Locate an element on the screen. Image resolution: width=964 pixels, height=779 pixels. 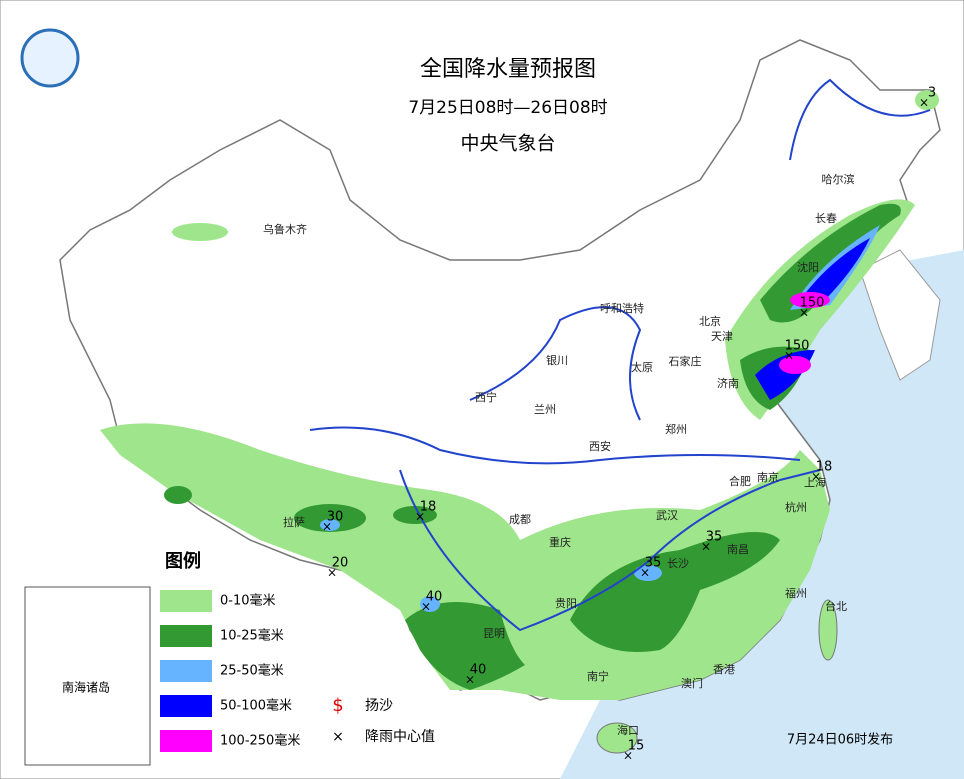
city-label: 郑州 is located at coordinates (676, 429).